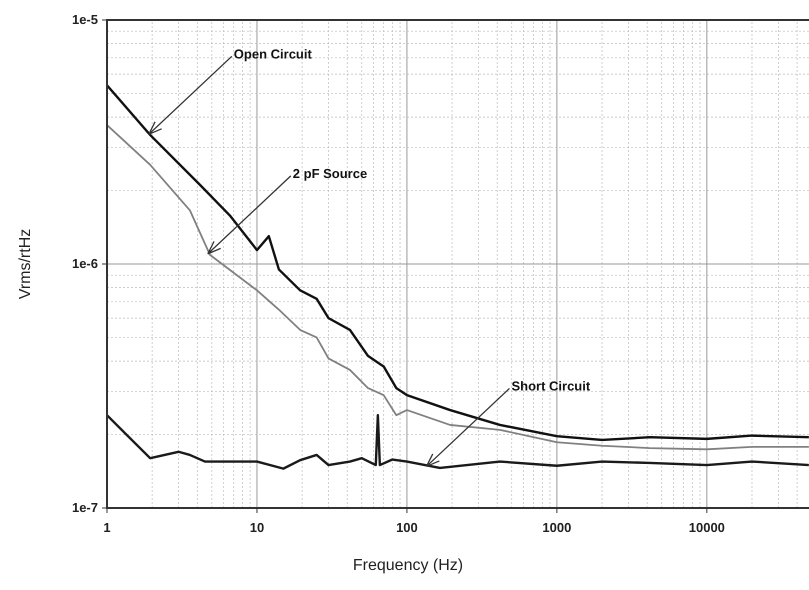 This screenshot has width=809, height=590. I want to click on x-tick-label: 1, so click(107, 527).